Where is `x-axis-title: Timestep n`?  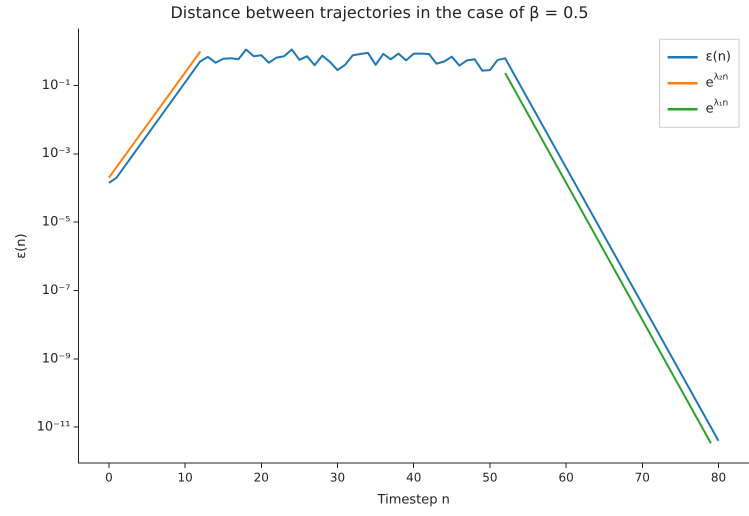
x-axis-title: Timestep n is located at coordinates (413, 500).